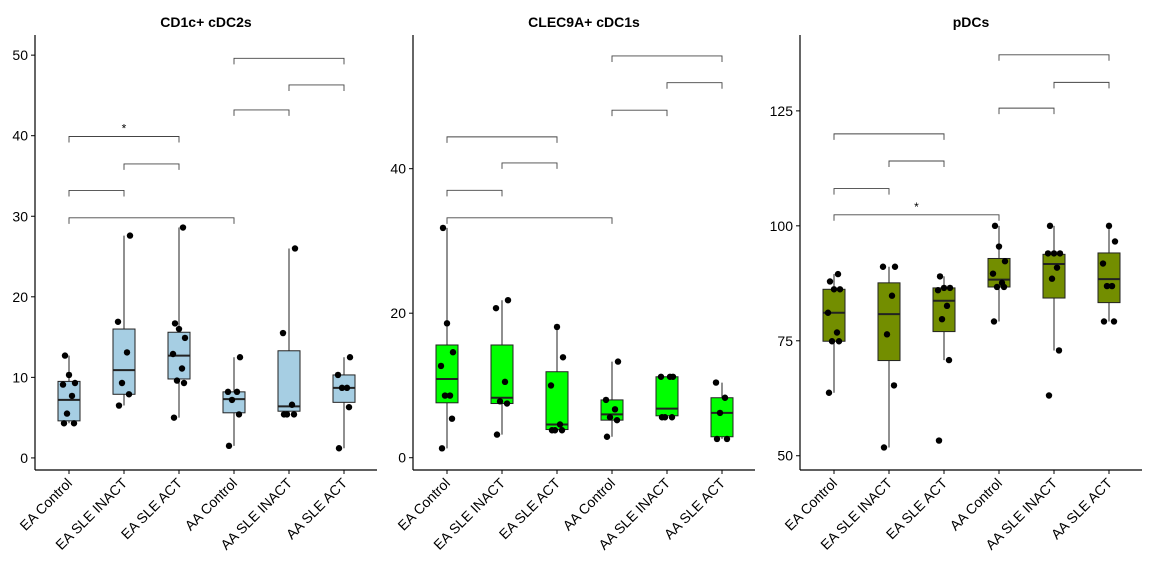  I want to click on chart-title: CLEC9A+ cDC1s, so click(584, 22).